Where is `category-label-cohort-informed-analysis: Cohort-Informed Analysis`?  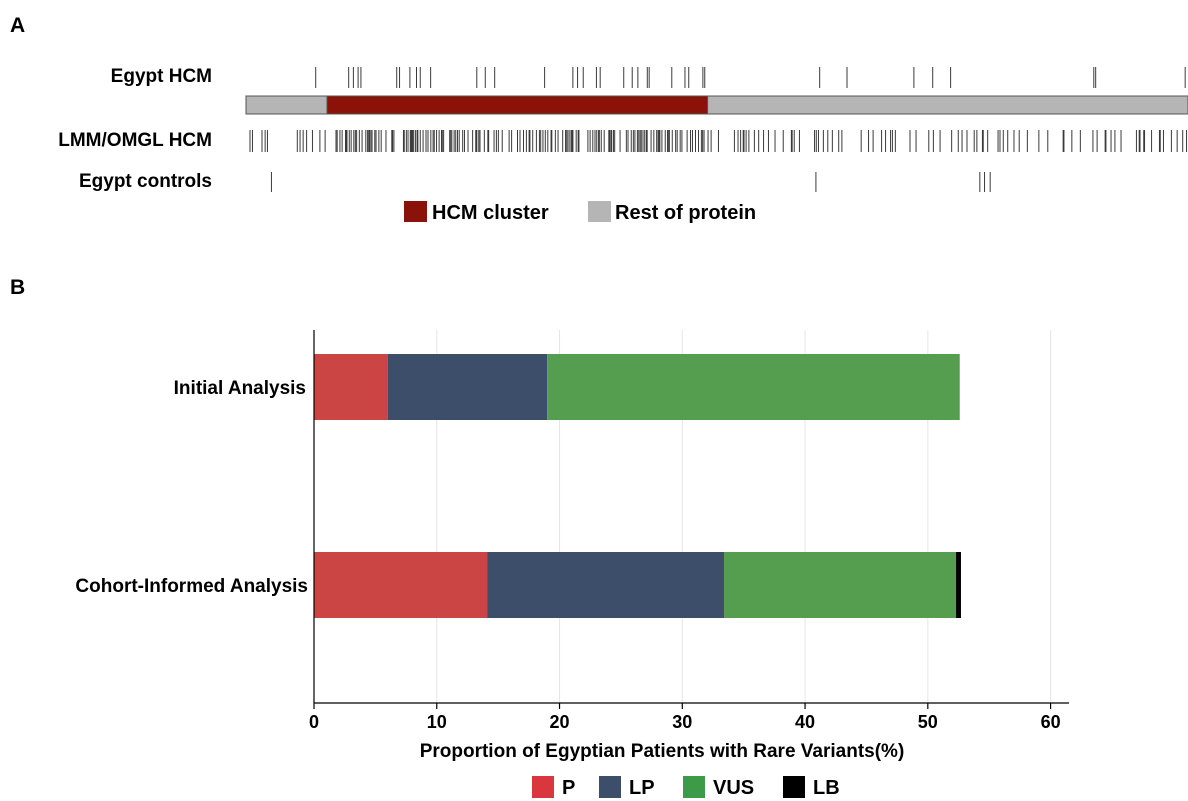 category-label-cohort-informed-analysis: Cohort-Informed Analysis is located at coordinates (191, 586).